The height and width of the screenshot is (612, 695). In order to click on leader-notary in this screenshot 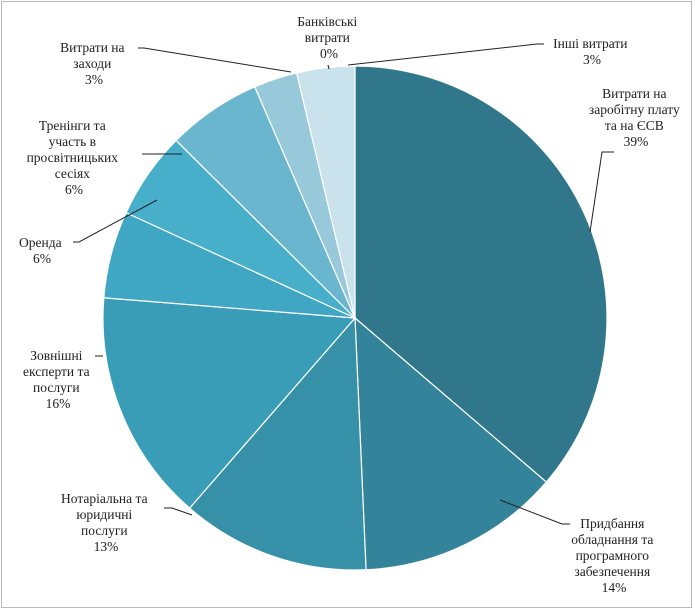, I will do `click(178, 511)`.